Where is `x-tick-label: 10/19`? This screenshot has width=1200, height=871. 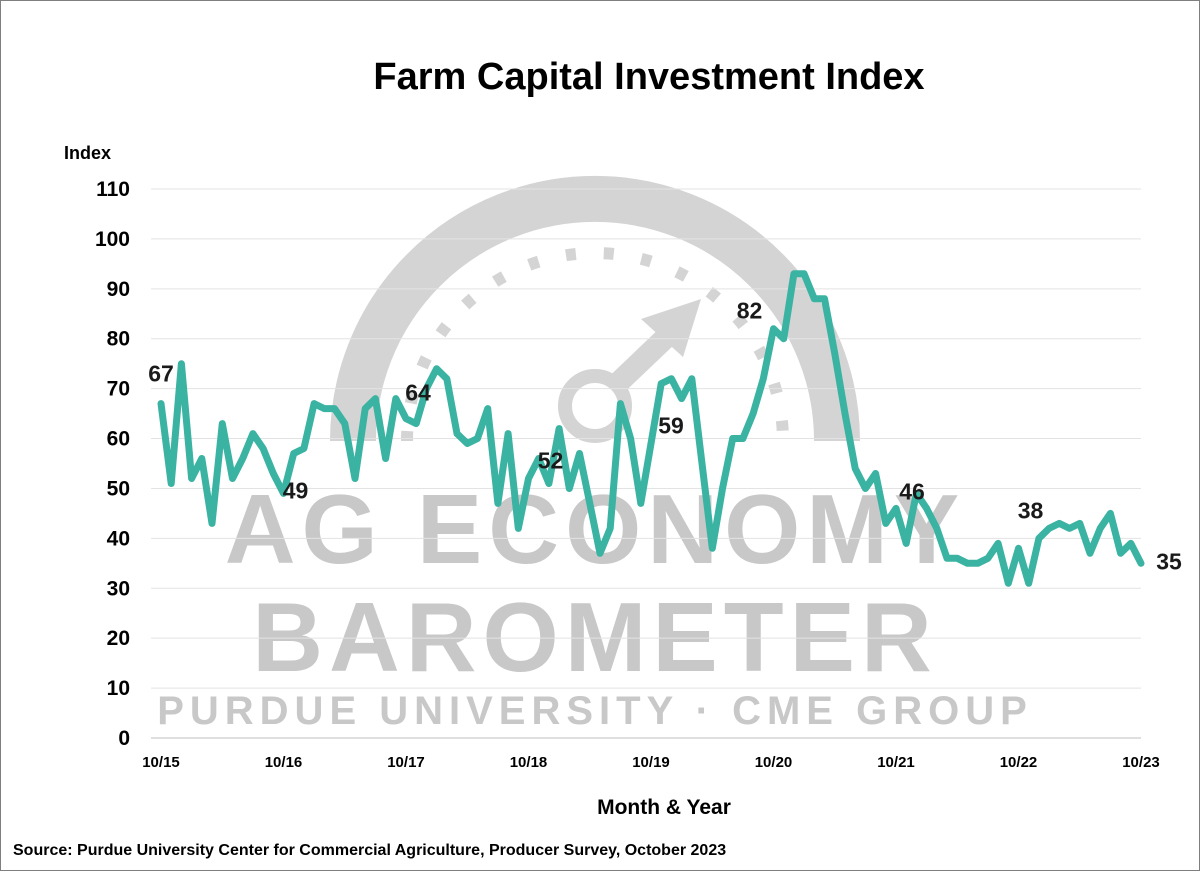 x-tick-label: 10/19 is located at coordinates (651, 762).